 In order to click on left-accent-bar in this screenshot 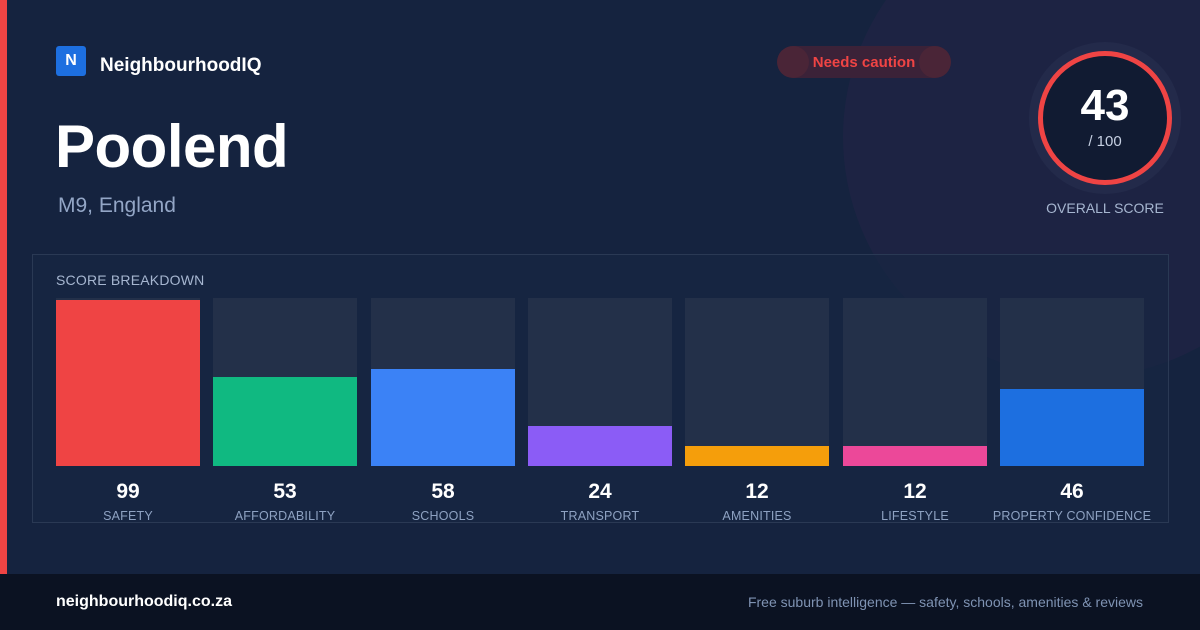, I will do `click(3, 287)`.